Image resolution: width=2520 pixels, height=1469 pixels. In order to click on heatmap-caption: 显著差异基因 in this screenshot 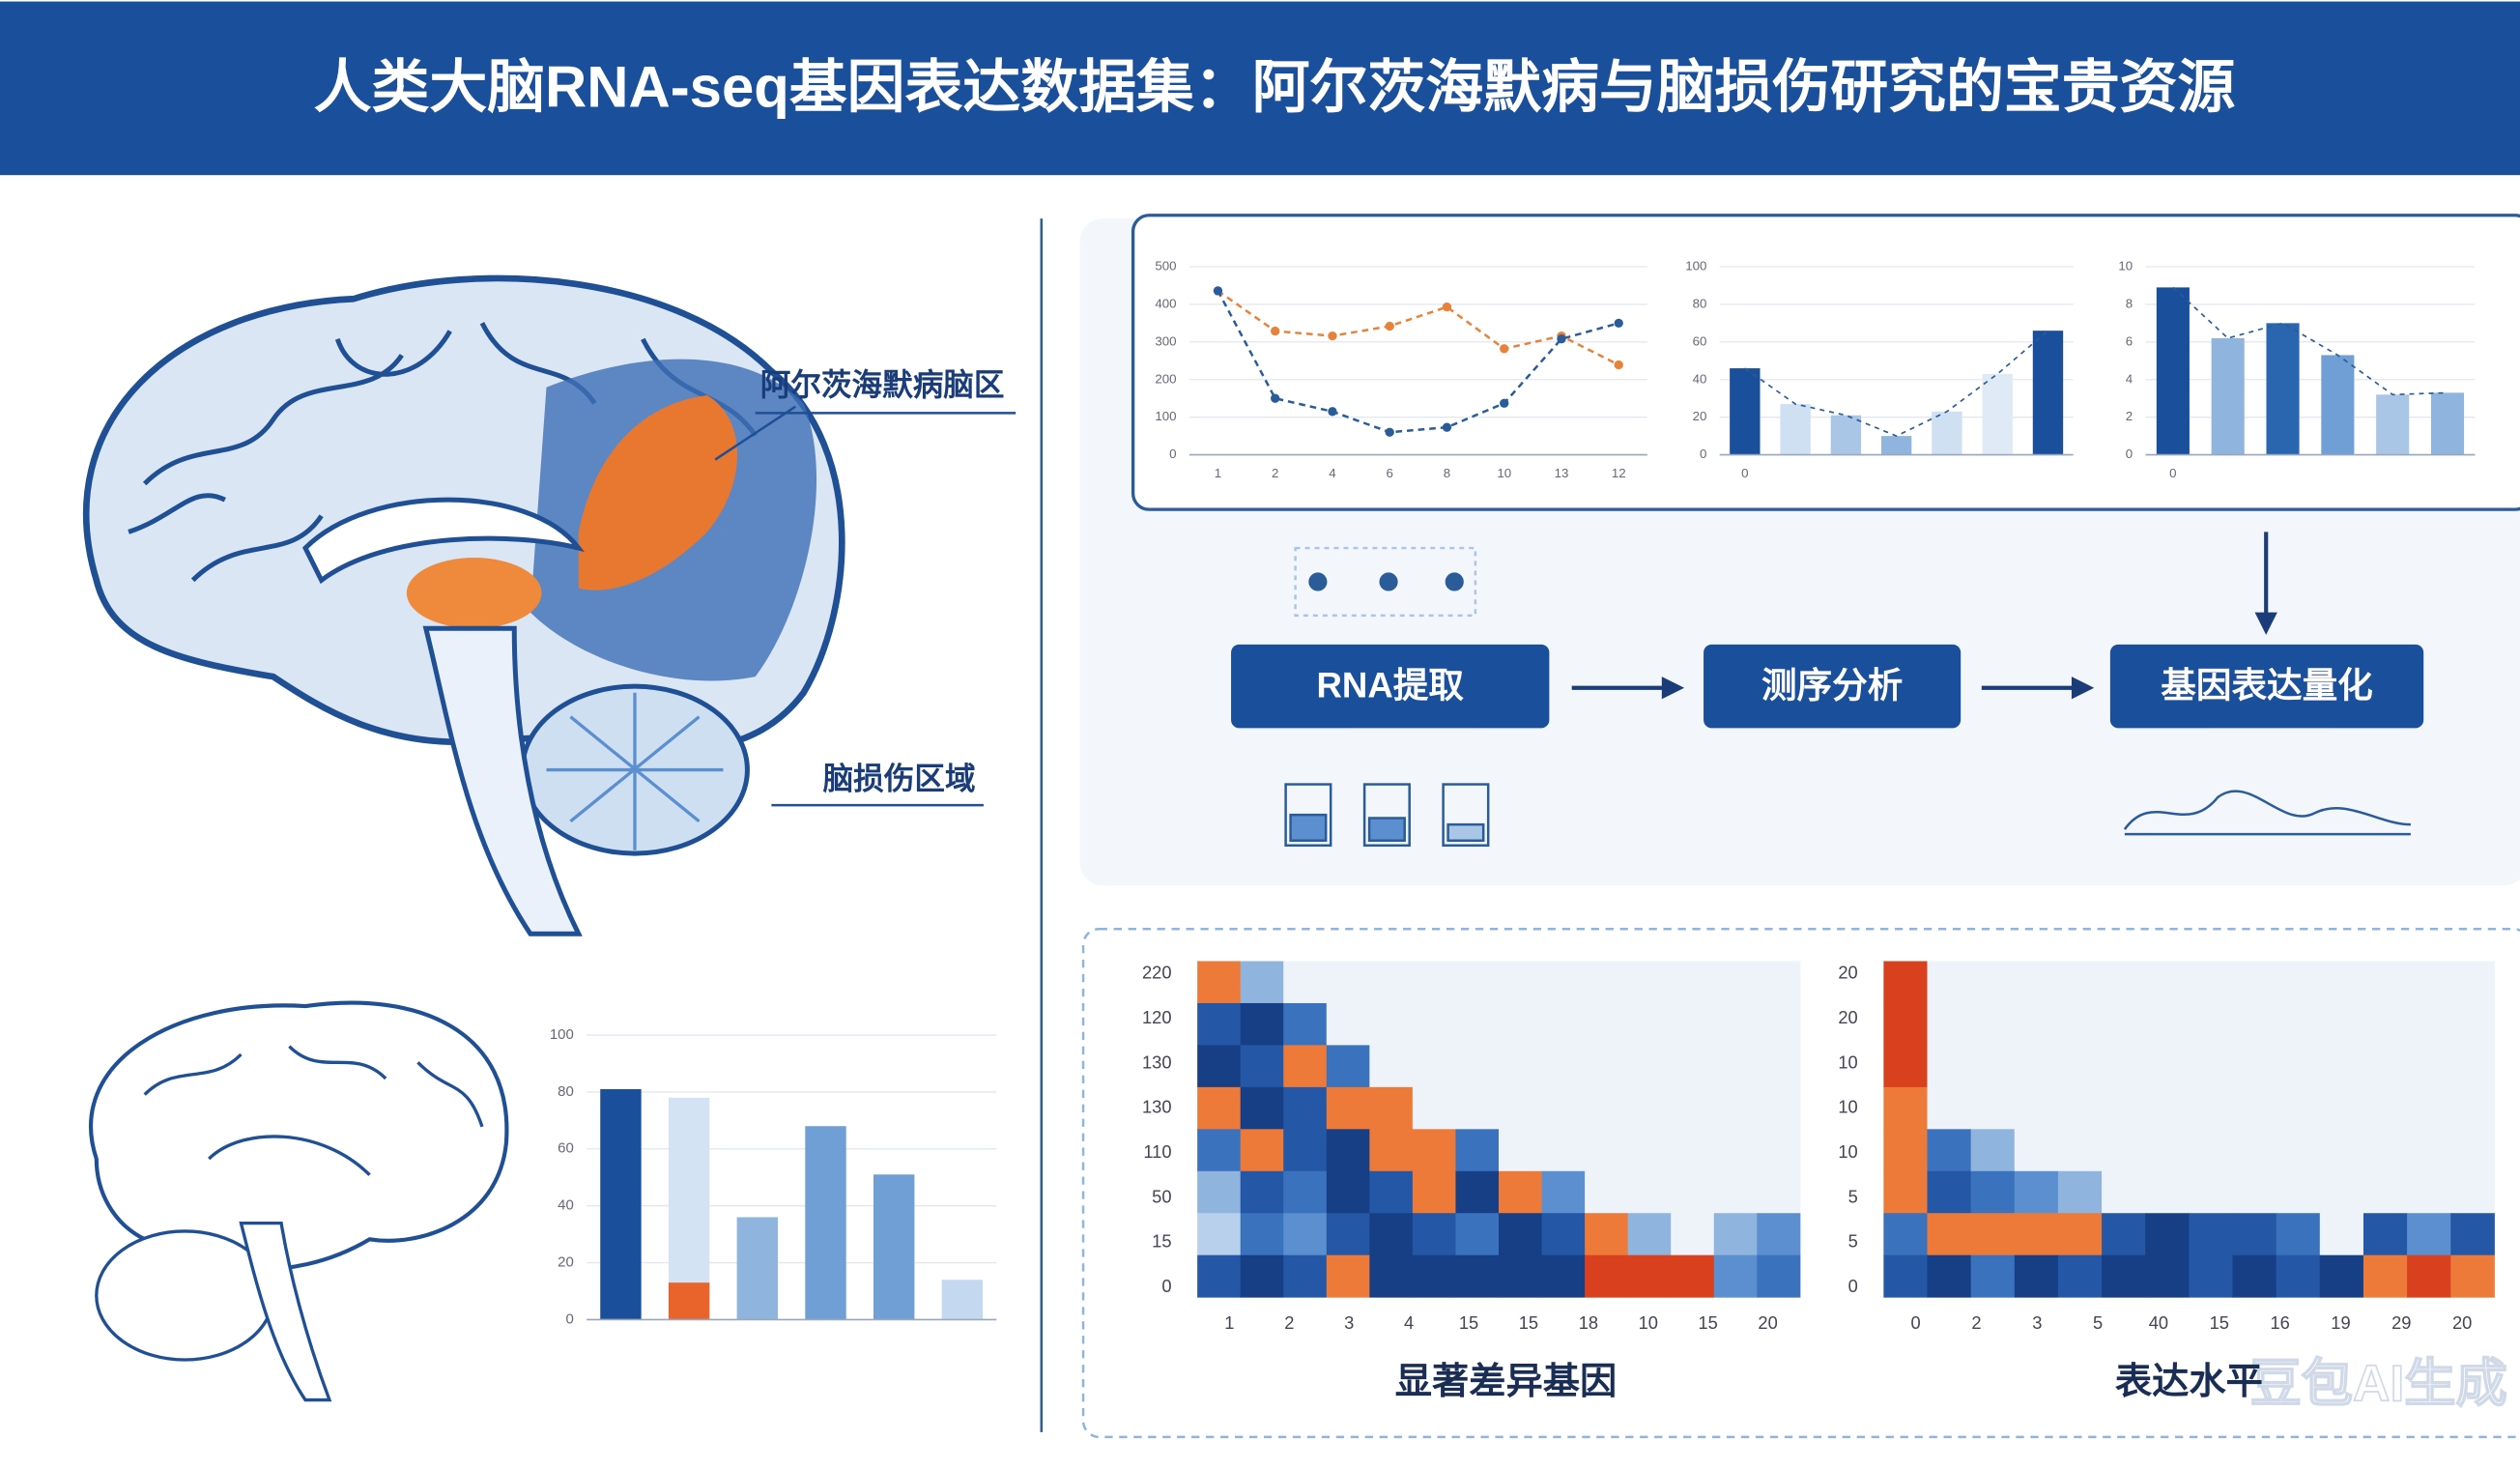, I will do `click(1507, 1381)`.